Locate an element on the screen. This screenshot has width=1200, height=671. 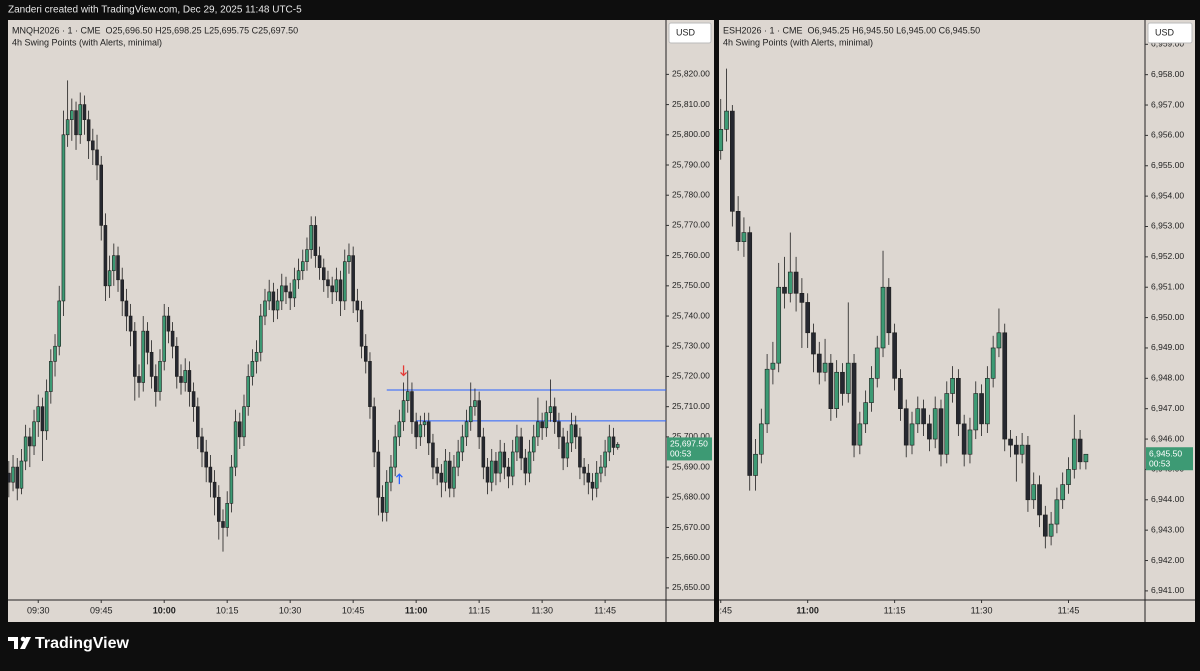
symbol: ESH2026 · 1 · CME is located at coordinates (763, 30).